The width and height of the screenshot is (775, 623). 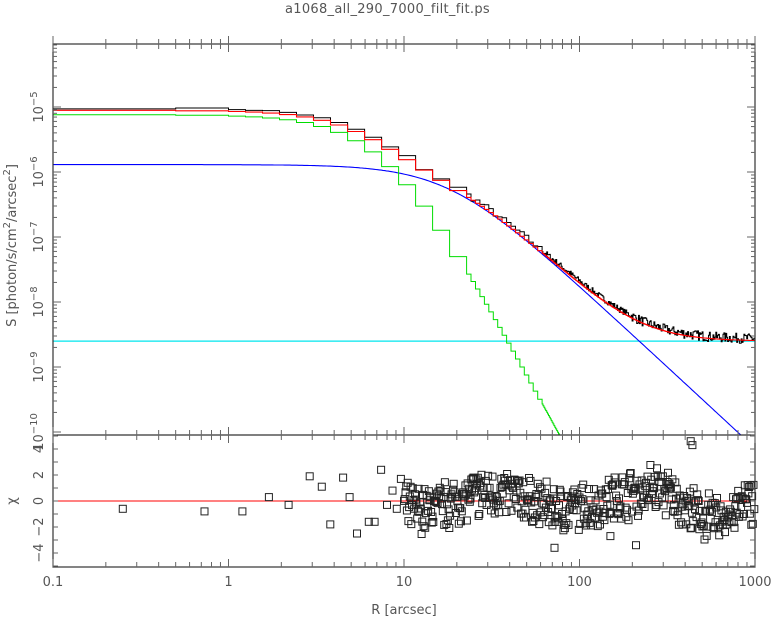 What do you see at coordinates (38, 366) in the screenshot?
I see `y-tick-label: 10−9` at bounding box center [38, 366].